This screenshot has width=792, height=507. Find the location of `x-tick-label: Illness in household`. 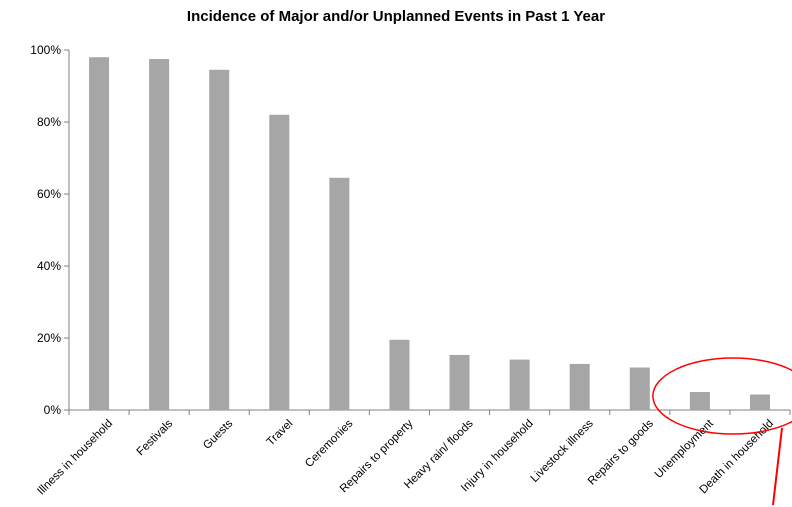

x-tick-label: Illness in household is located at coordinates (75, 458).